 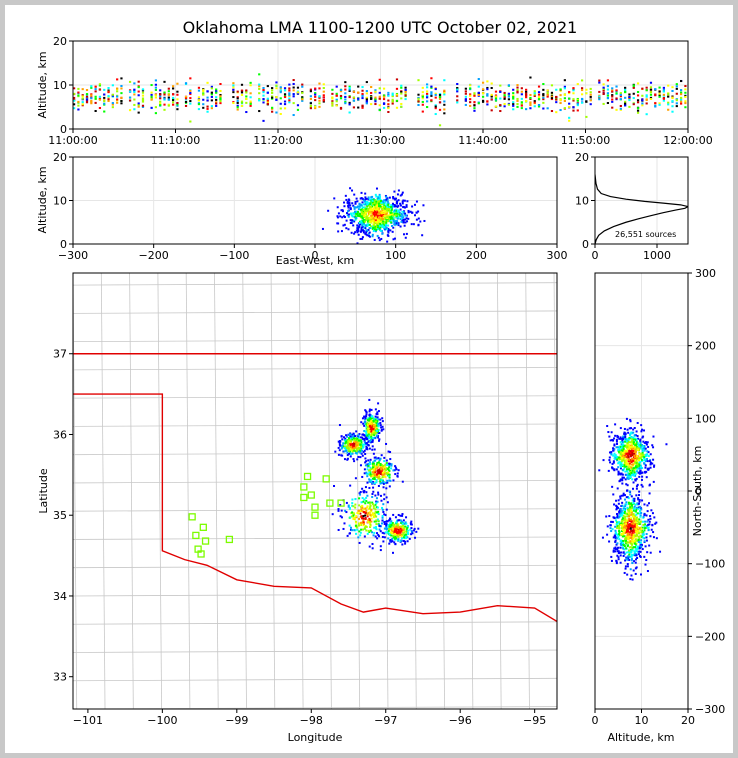 I want to click on x-tick-label: −300, so click(x=73, y=255).